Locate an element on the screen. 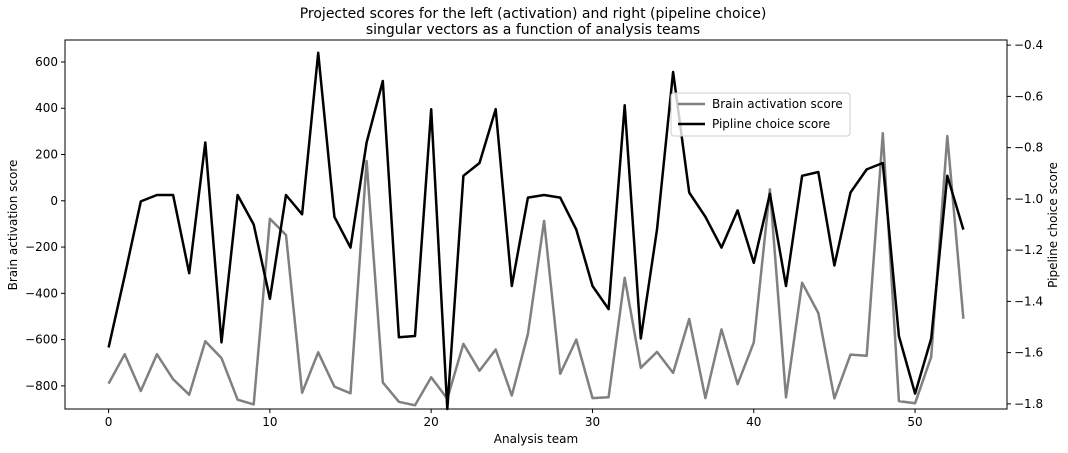 This screenshot has width=1068, height=453. x-tick-label: 30 is located at coordinates (592, 422).